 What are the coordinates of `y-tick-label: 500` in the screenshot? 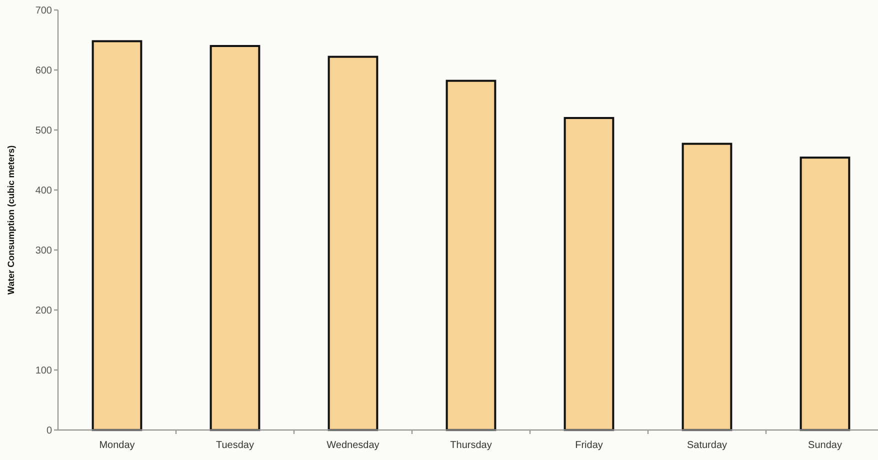 It's located at (43, 131).